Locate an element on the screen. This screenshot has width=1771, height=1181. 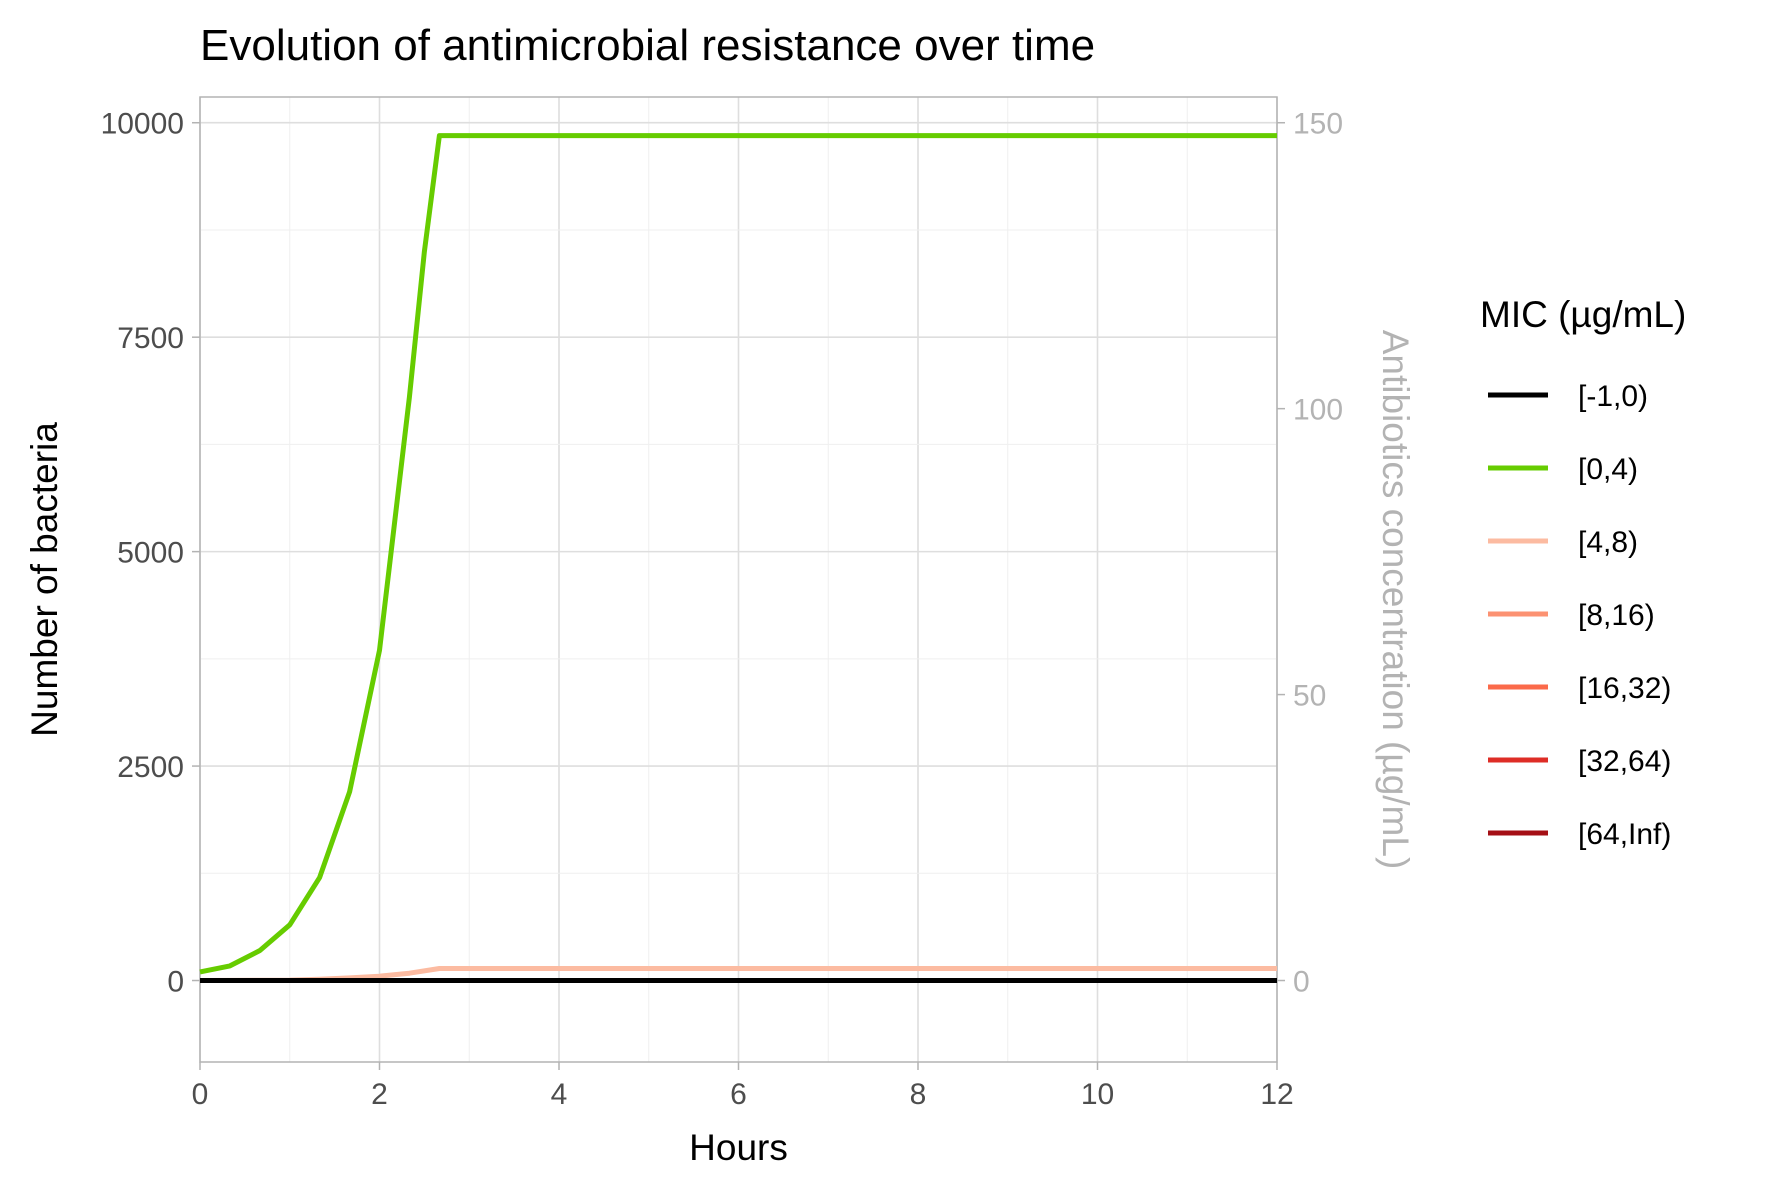
y-tick-label: 10000 is located at coordinates (142, 124).